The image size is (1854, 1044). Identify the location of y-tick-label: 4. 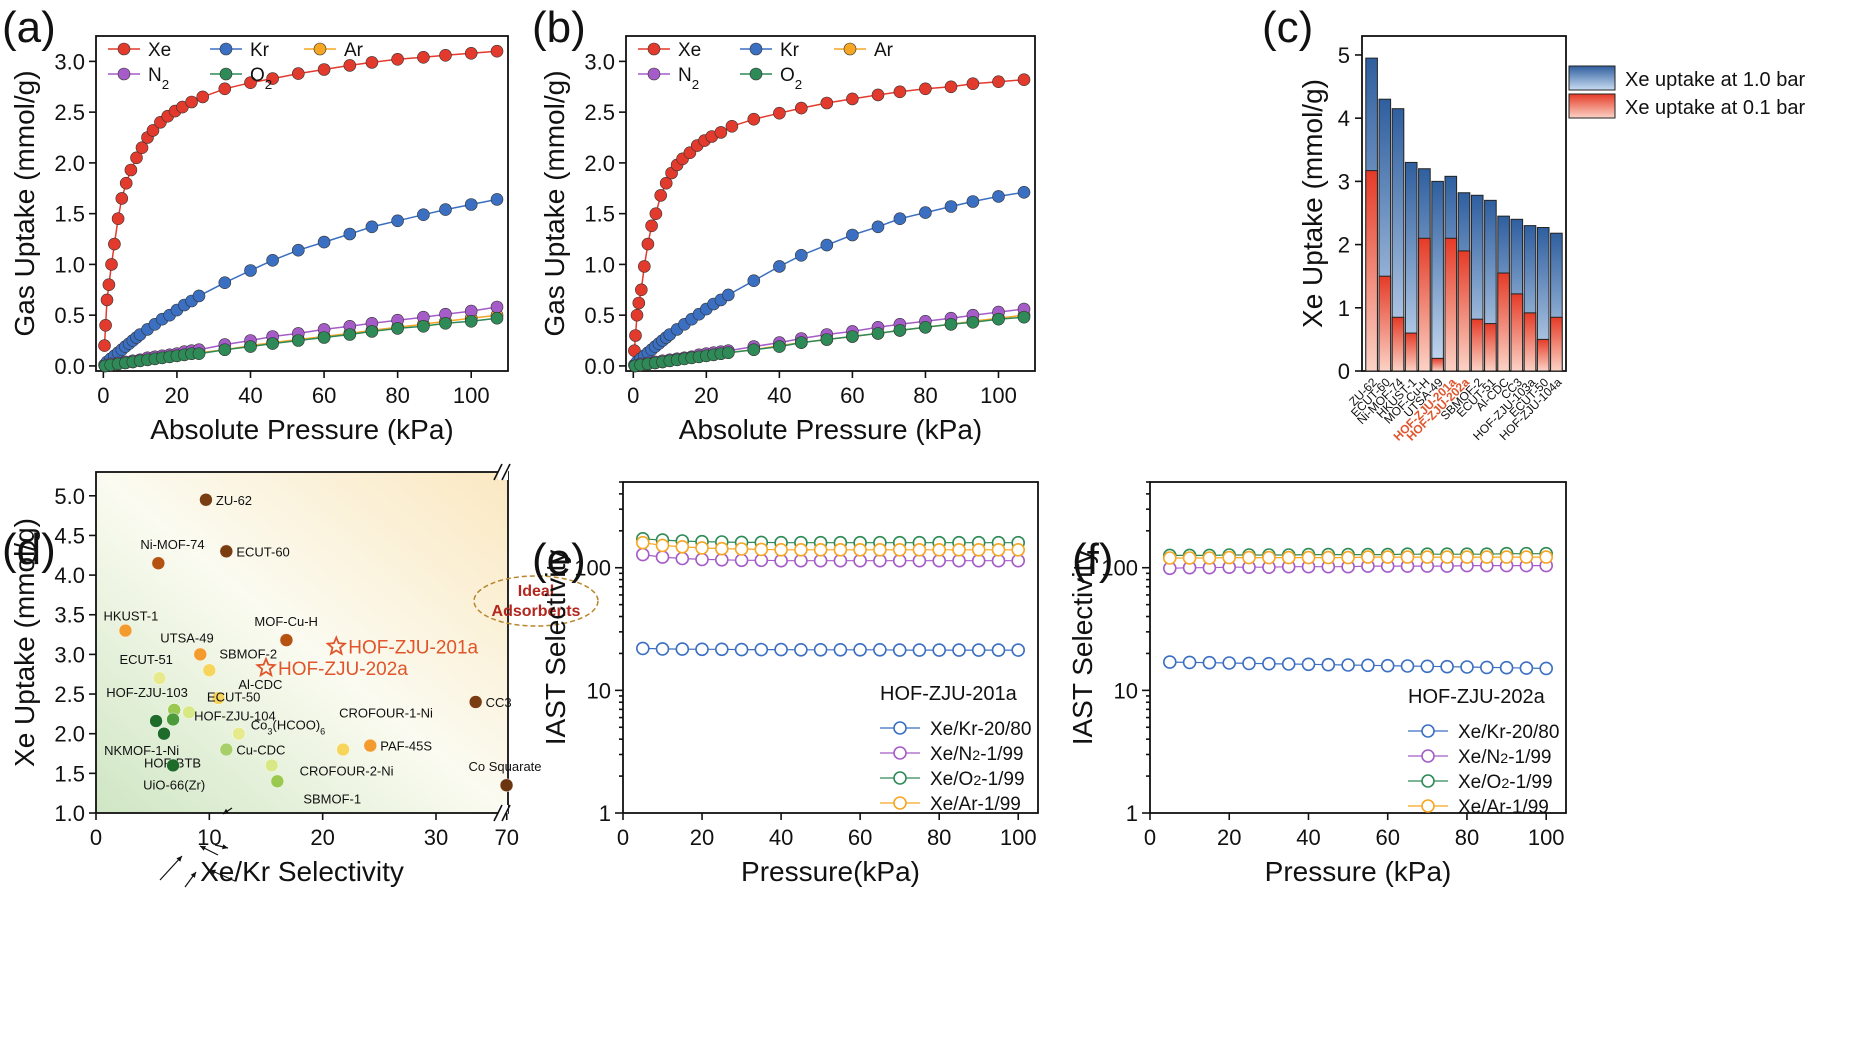
(1344, 118).